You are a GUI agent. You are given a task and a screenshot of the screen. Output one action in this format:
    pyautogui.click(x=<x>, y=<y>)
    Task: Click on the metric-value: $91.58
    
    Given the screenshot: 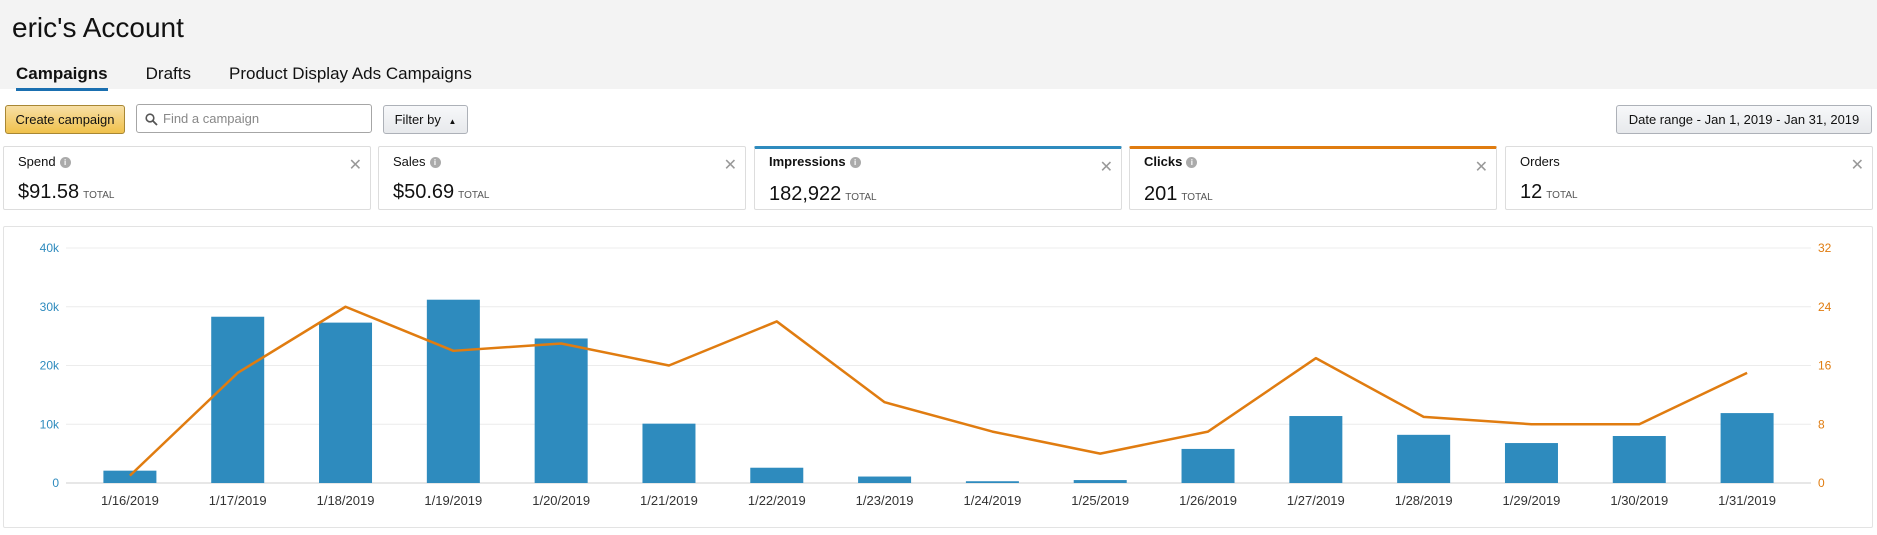 What is the action you would take?
    pyautogui.click(x=49, y=192)
    